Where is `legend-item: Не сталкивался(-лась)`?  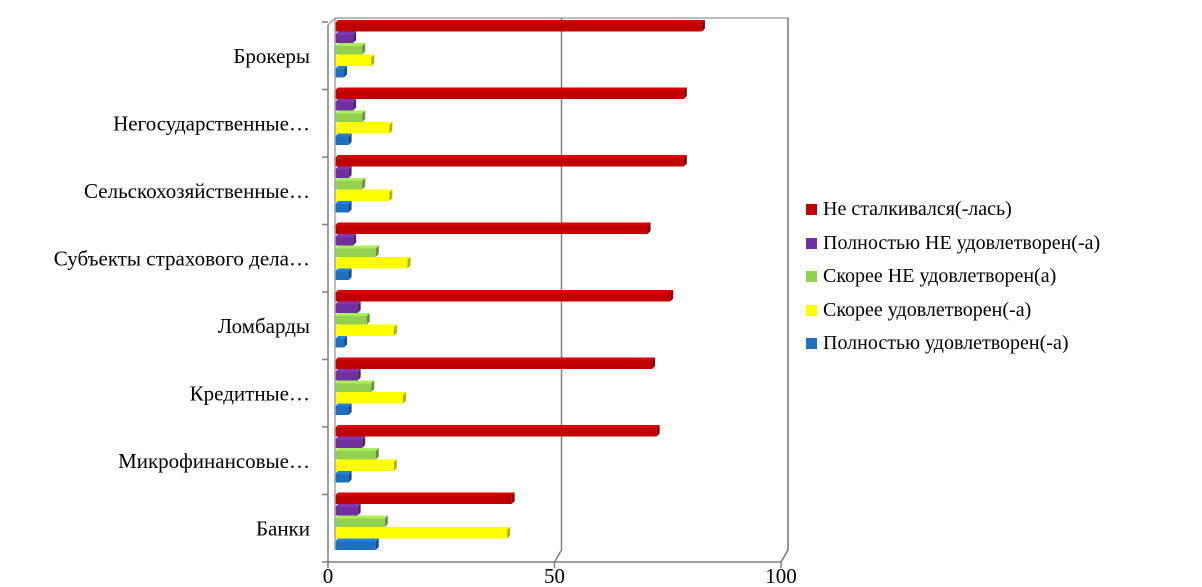 legend-item: Не сталкивался(-лась) is located at coordinates (953, 210).